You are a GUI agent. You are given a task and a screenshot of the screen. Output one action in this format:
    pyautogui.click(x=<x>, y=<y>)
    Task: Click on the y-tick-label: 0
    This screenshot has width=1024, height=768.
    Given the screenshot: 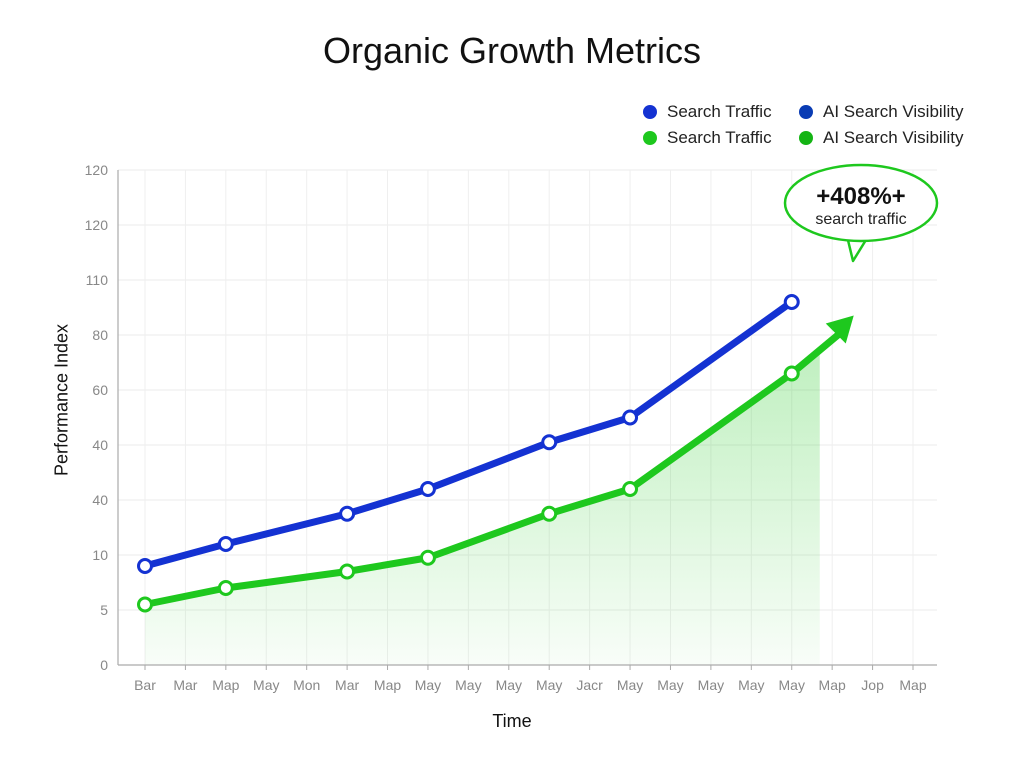 What is the action you would take?
    pyautogui.click(x=104, y=665)
    